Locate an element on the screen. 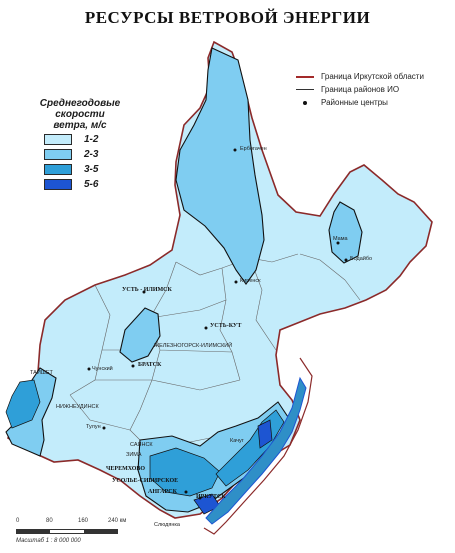 The height and width of the screenshot is (553, 455). thin-line-icon is located at coordinates (305, 89).